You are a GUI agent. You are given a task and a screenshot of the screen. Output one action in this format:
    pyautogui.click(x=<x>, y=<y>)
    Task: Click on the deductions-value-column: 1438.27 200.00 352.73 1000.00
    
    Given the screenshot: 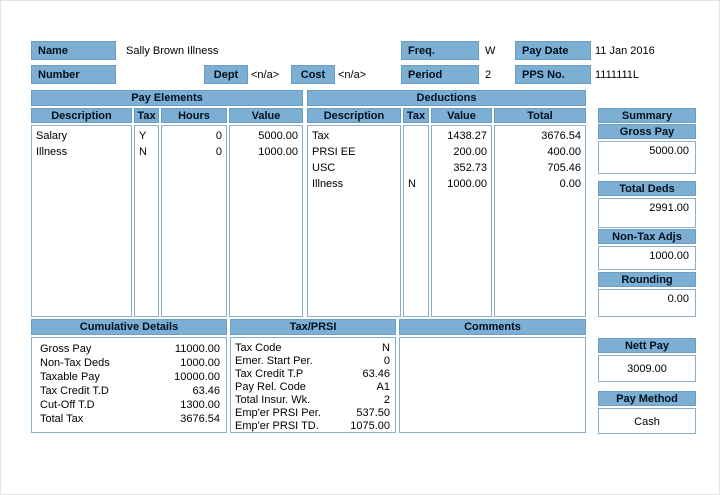 What is the action you would take?
    pyautogui.click(x=461, y=221)
    